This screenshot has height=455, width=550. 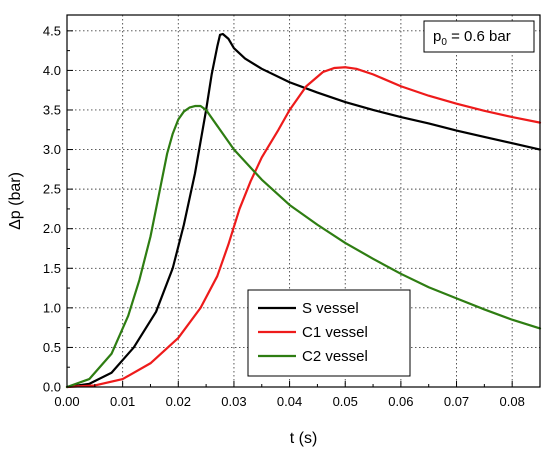 I want to click on y-tick-label: 0.5, so click(x=52, y=347).